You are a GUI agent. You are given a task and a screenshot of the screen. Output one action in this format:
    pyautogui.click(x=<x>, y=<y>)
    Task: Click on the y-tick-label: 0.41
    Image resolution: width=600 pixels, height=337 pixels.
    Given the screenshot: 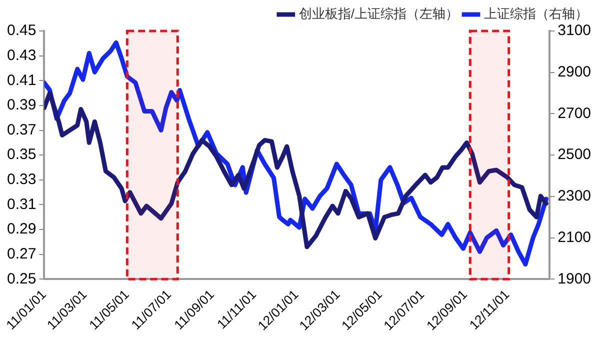 What is the action you would take?
    pyautogui.click(x=21, y=80)
    